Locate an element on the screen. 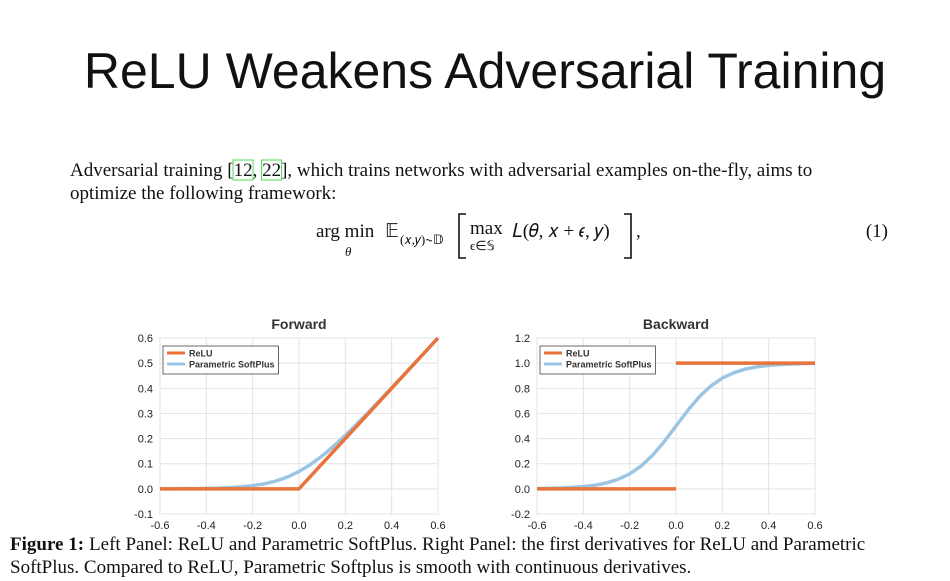  eq-expectation-sub: (𝑥,𝑦)∼𝔻 is located at coordinates (422, 239).